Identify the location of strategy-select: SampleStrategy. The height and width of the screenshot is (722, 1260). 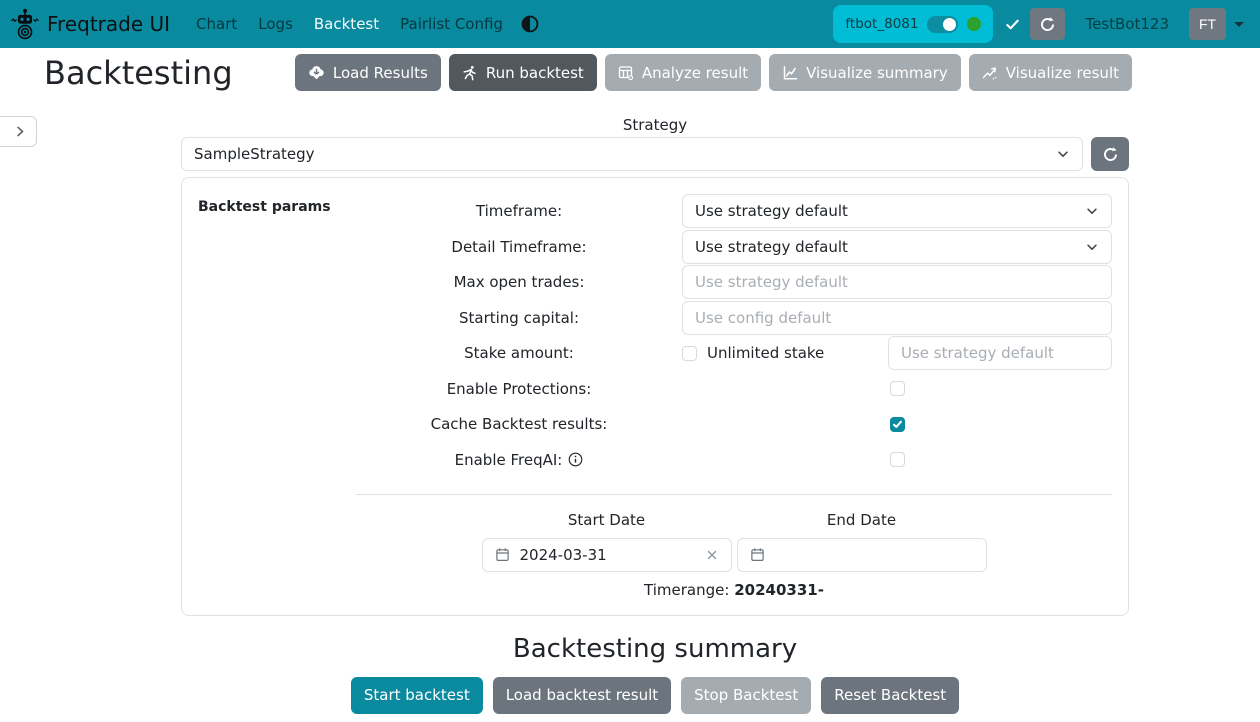
(632, 154).